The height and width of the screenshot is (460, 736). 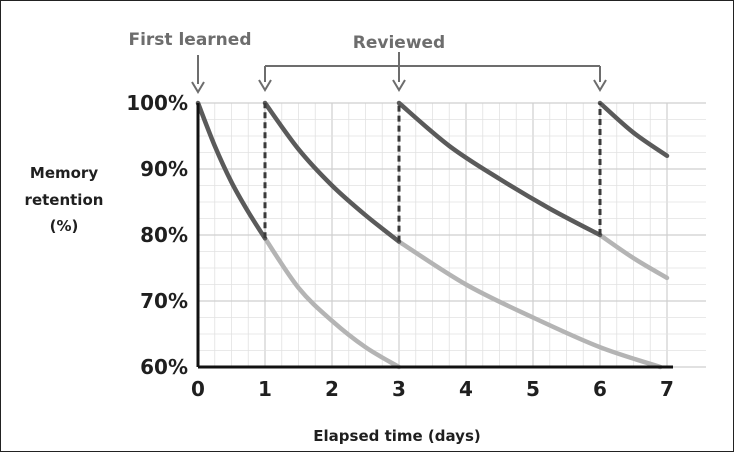 What do you see at coordinates (466, 389) in the screenshot?
I see `x-tick-label: 4` at bounding box center [466, 389].